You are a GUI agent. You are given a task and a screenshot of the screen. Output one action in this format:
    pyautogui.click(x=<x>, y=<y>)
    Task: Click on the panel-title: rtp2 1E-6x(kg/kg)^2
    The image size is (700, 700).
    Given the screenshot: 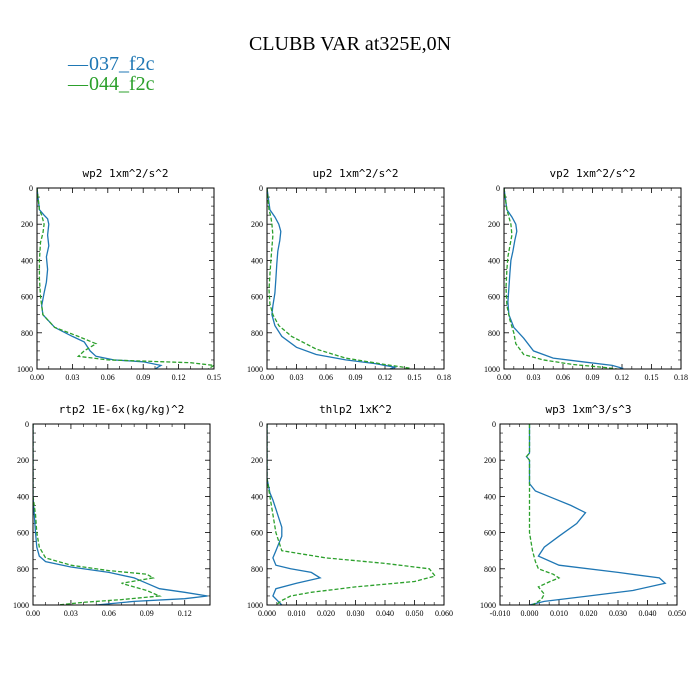 What is the action you would take?
    pyautogui.click(x=122, y=409)
    